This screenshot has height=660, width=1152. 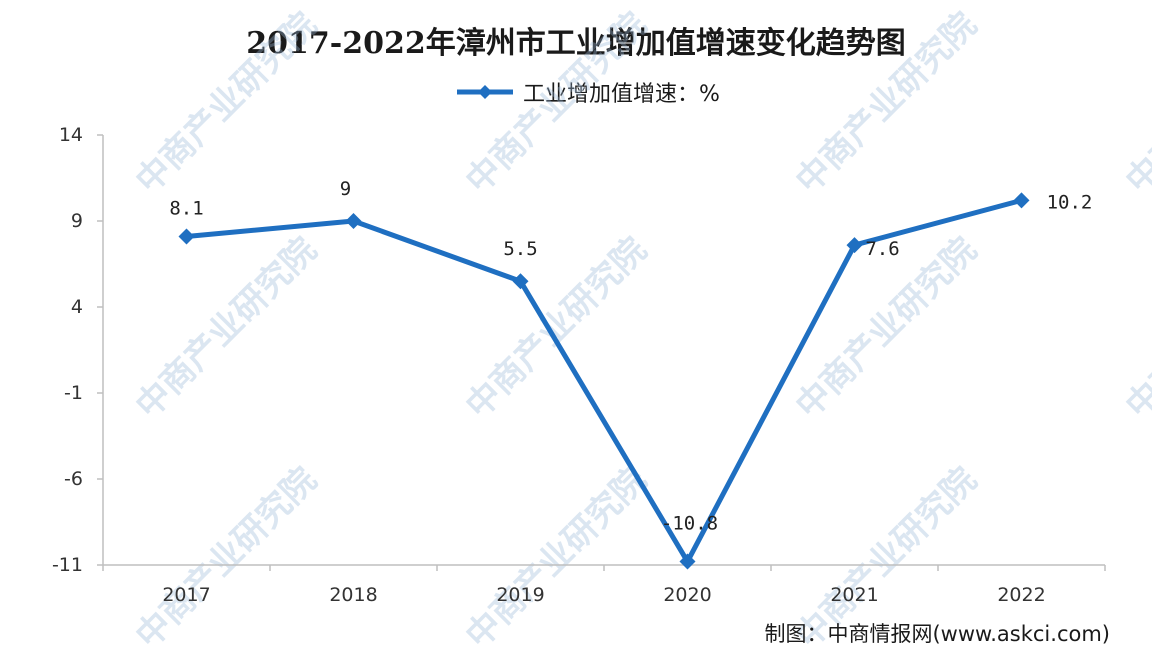 What do you see at coordinates (353, 595) in the screenshot?
I see `x-tick-label: 2018` at bounding box center [353, 595].